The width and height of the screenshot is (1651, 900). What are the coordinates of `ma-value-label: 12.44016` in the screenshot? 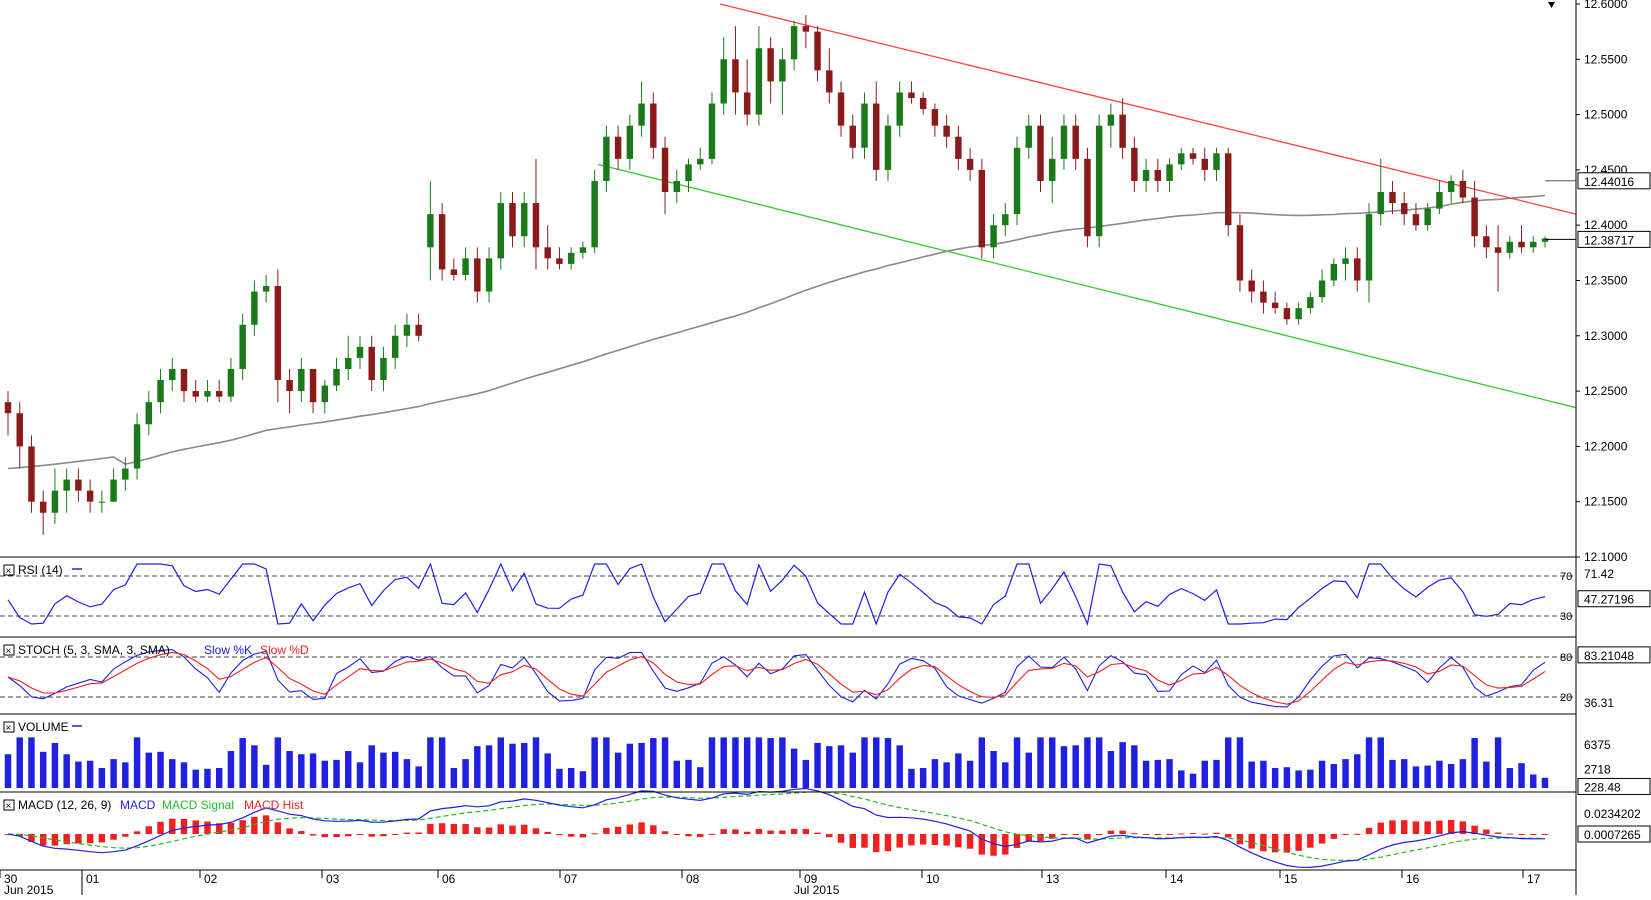 It's located at (1609, 182).